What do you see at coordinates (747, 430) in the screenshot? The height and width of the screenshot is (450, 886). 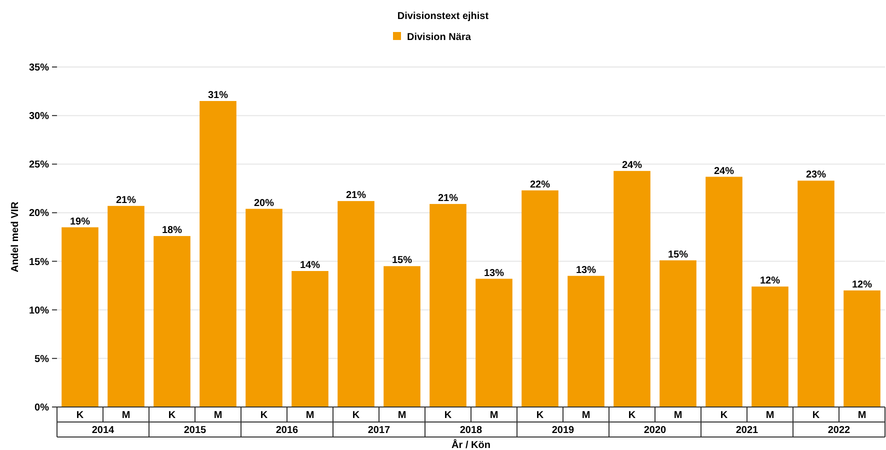 I see `text: 2021` at bounding box center [747, 430].